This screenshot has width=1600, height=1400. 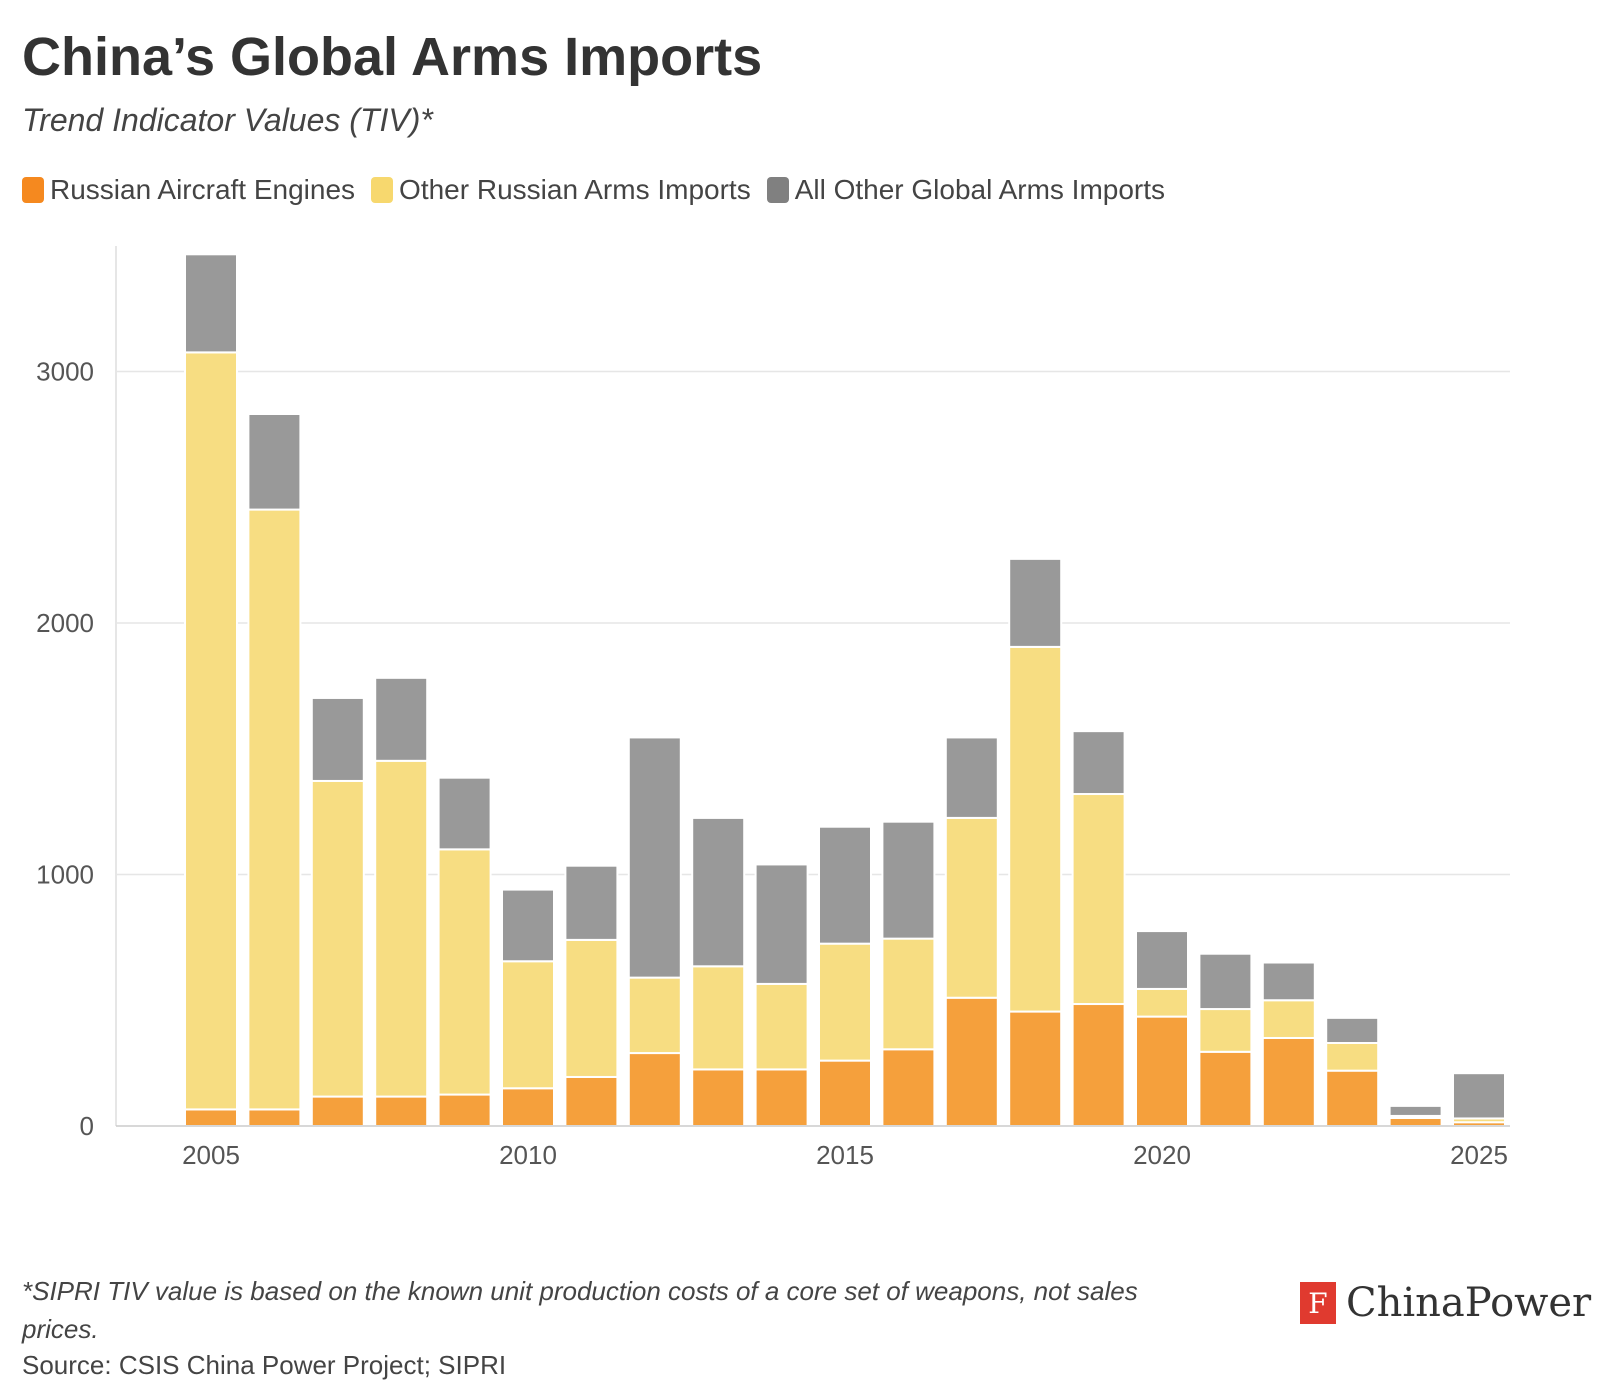 I want to click on x-tick-label-2020: 2020, so click(x=1162, y=1155).